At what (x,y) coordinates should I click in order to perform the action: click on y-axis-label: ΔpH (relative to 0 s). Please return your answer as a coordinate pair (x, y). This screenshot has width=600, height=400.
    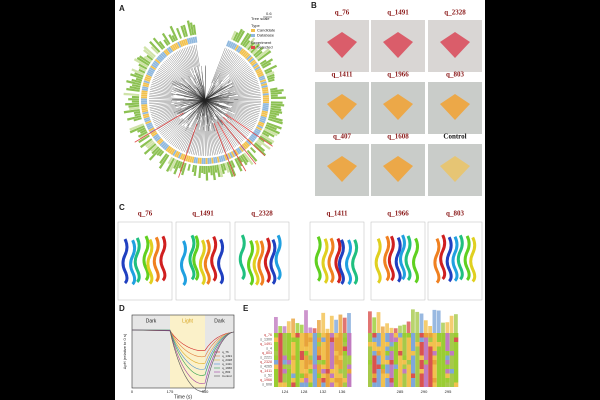
    Looking at the image, I should click on (124, 351).